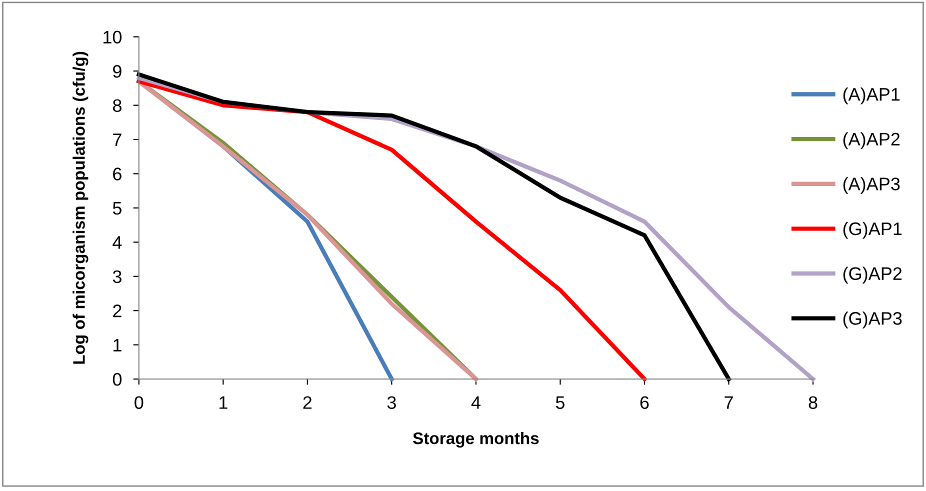  I want to click on x-tick-label: 8, so click(813, 402).